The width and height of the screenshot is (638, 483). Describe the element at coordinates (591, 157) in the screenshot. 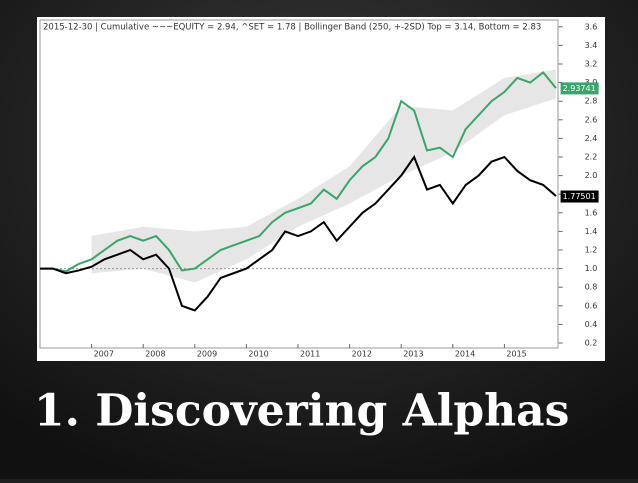

I see `y-tick-label: 2.2` at that location.